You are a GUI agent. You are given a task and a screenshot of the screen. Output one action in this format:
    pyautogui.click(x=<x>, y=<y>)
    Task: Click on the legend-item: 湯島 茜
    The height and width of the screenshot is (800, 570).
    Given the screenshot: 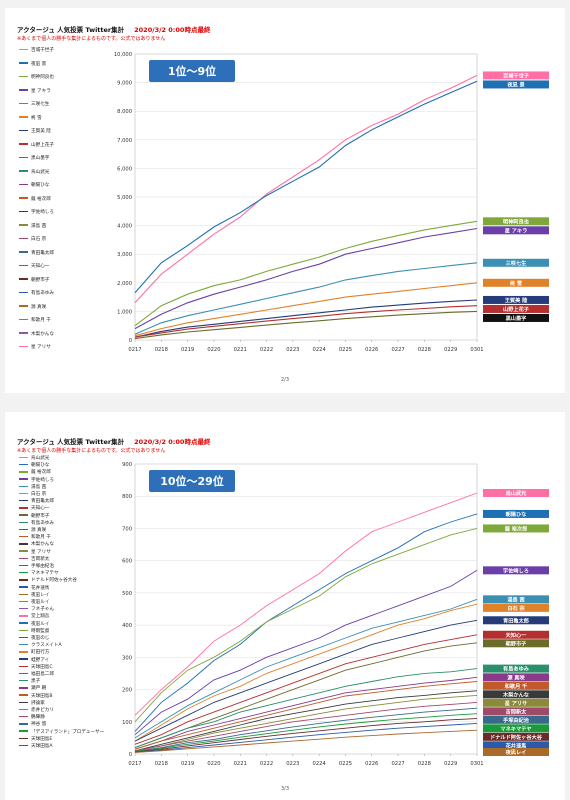 What is the action you would take?
    pyautogui.click(x=32, y=226)
    